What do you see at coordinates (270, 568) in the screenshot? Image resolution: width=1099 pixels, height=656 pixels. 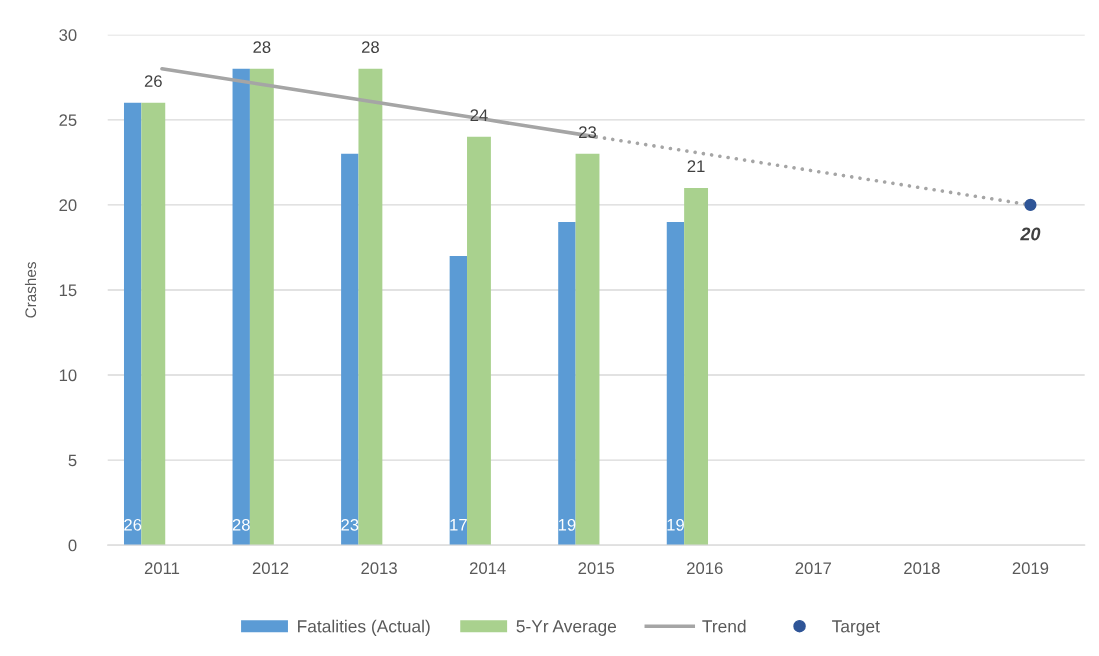 I see `x-tick-label: 2012` at bounding box center [270, 568].